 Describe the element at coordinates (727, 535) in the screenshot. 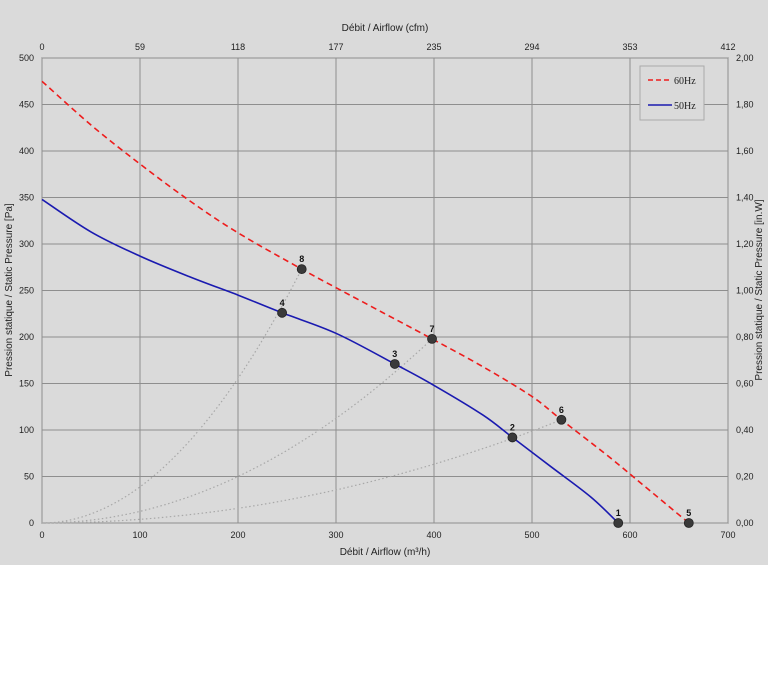

I see `x-bottom-tick-label: 700` at that location.